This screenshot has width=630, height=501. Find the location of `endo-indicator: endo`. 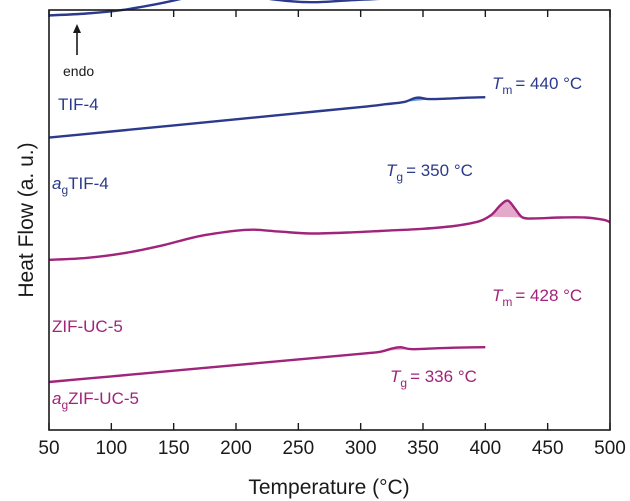

endo-indicator: endo is located at coordinates (78, 51).